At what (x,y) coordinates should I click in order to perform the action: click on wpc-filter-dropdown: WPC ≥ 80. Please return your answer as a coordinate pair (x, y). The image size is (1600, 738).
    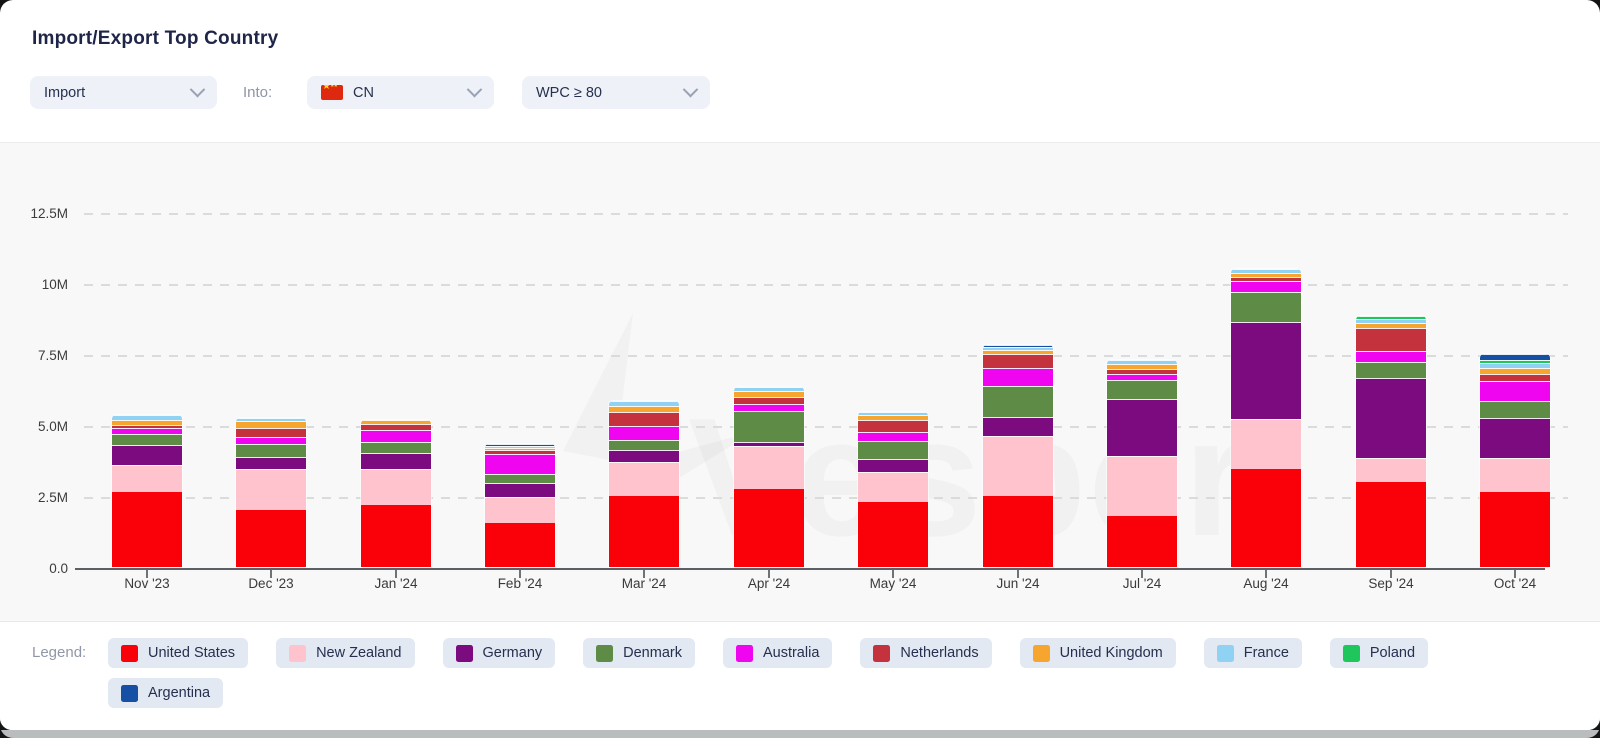
    Looking at the image, I should click on (616, 92).